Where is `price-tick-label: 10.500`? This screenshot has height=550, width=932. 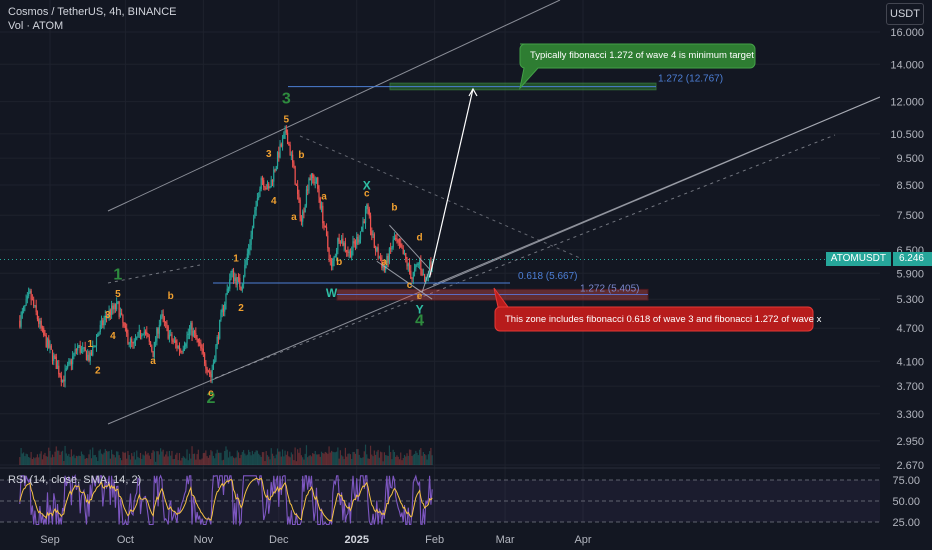 price-tick-label: 10.500 is located at coordinates (907, 135).